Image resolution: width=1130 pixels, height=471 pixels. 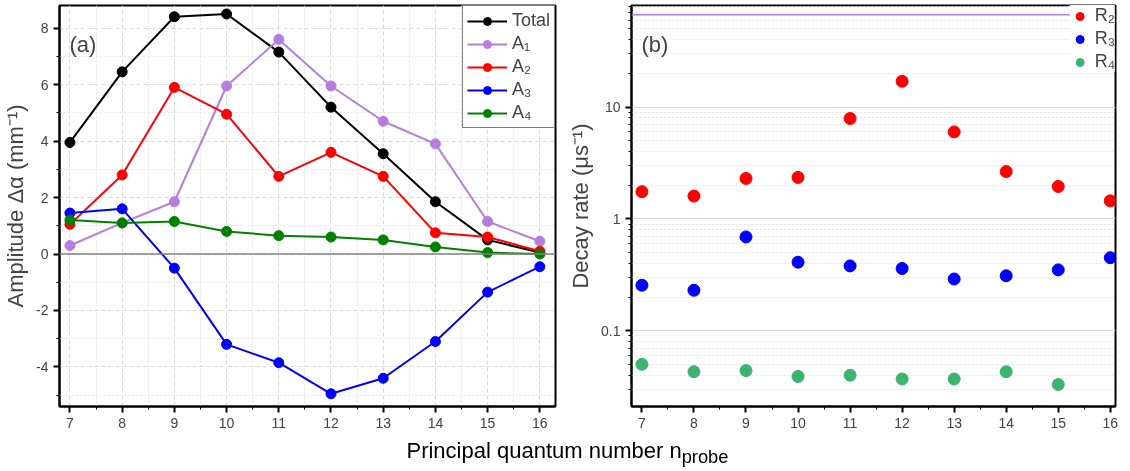 I want to click on legend-label: A₄, so click(x=521, y=112).